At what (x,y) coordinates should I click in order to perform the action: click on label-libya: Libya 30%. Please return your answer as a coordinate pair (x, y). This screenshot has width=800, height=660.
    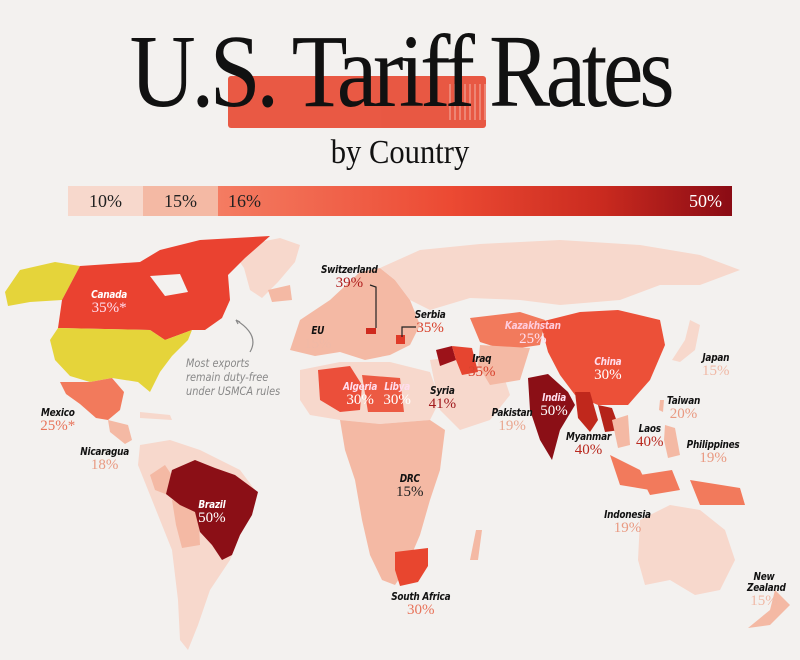
    Looking at the image, I should click on (397, 395).